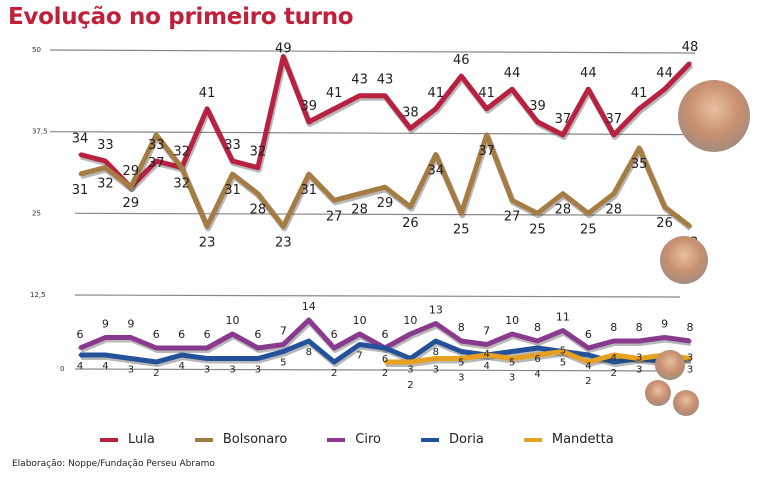  I want to click on legend-label: Bolsonaro, so click(255, 439).